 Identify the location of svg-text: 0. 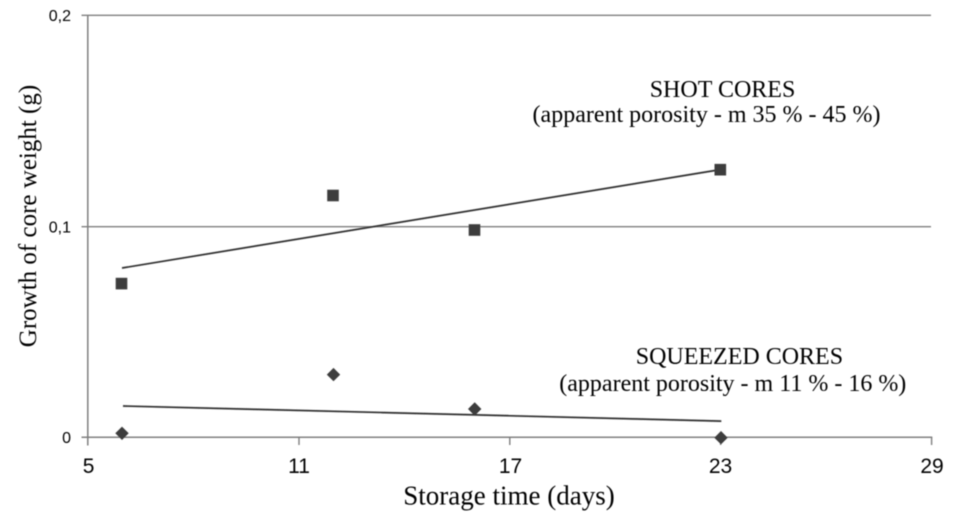
(66, 438).